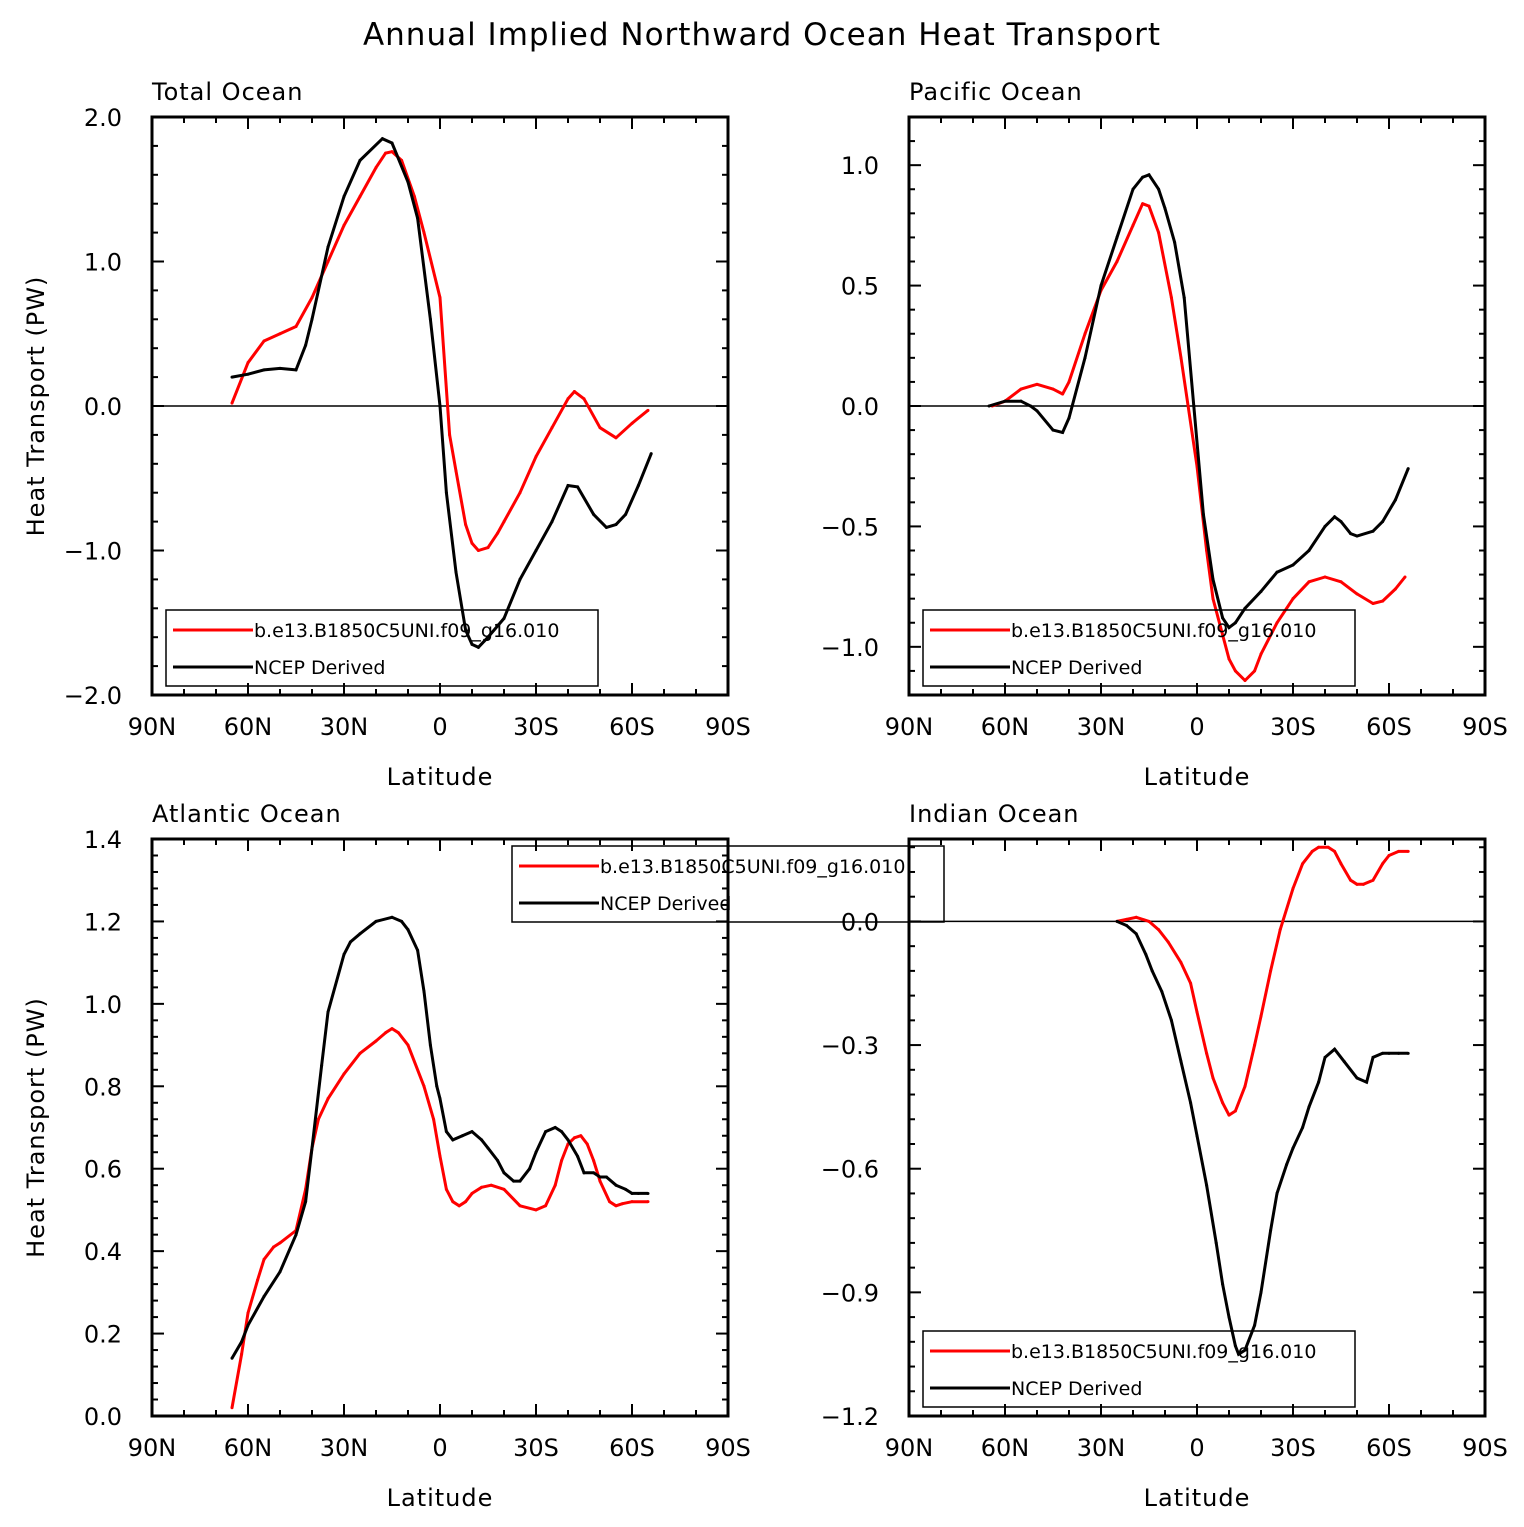  Describe the element at coordinates (860, 922) in the screenshot. I see `y-tick-label: 0.0` at that location.